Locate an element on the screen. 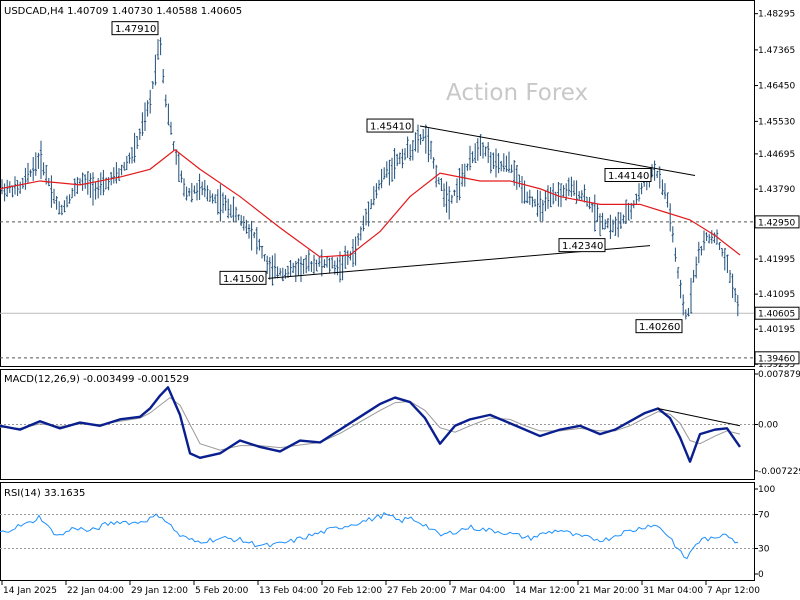 This screenshot has width=800, height=600. price-y-tick-label: 1.41095 is located at coordinates (776, 295).